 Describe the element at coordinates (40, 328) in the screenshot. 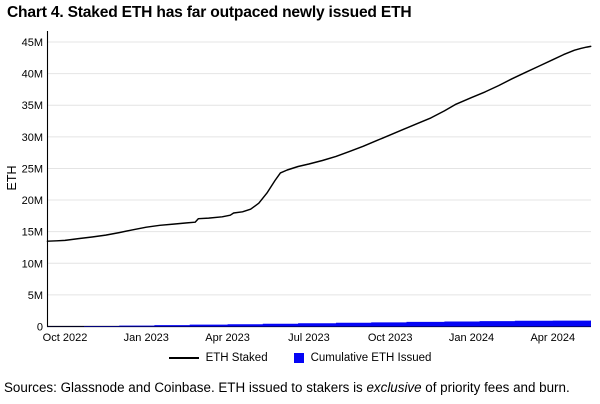

I see `y-tick-label: 0` at that location.